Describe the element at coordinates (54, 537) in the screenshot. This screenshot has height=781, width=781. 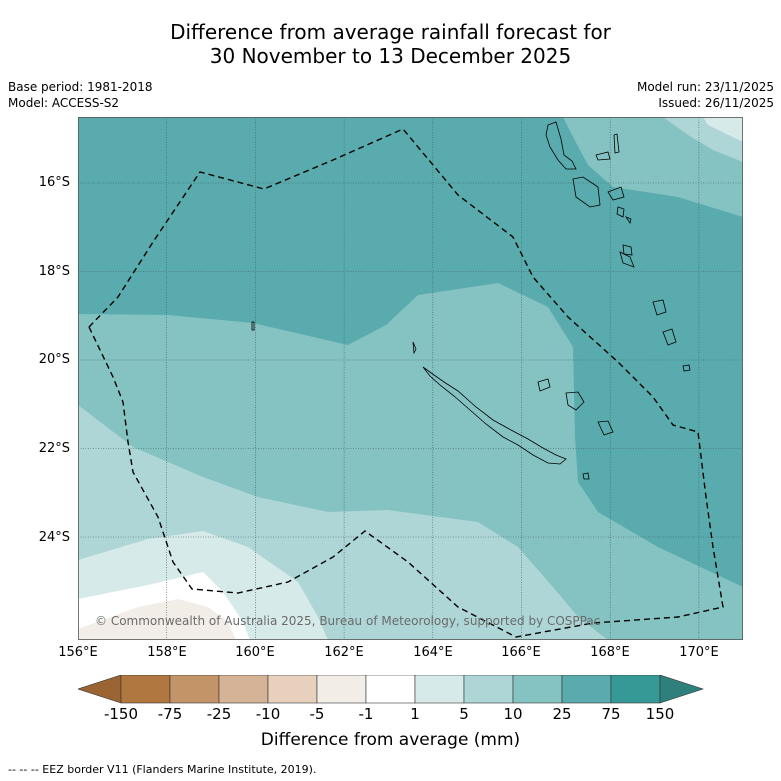
I see `lat-label-24s: 24°S` at that location.